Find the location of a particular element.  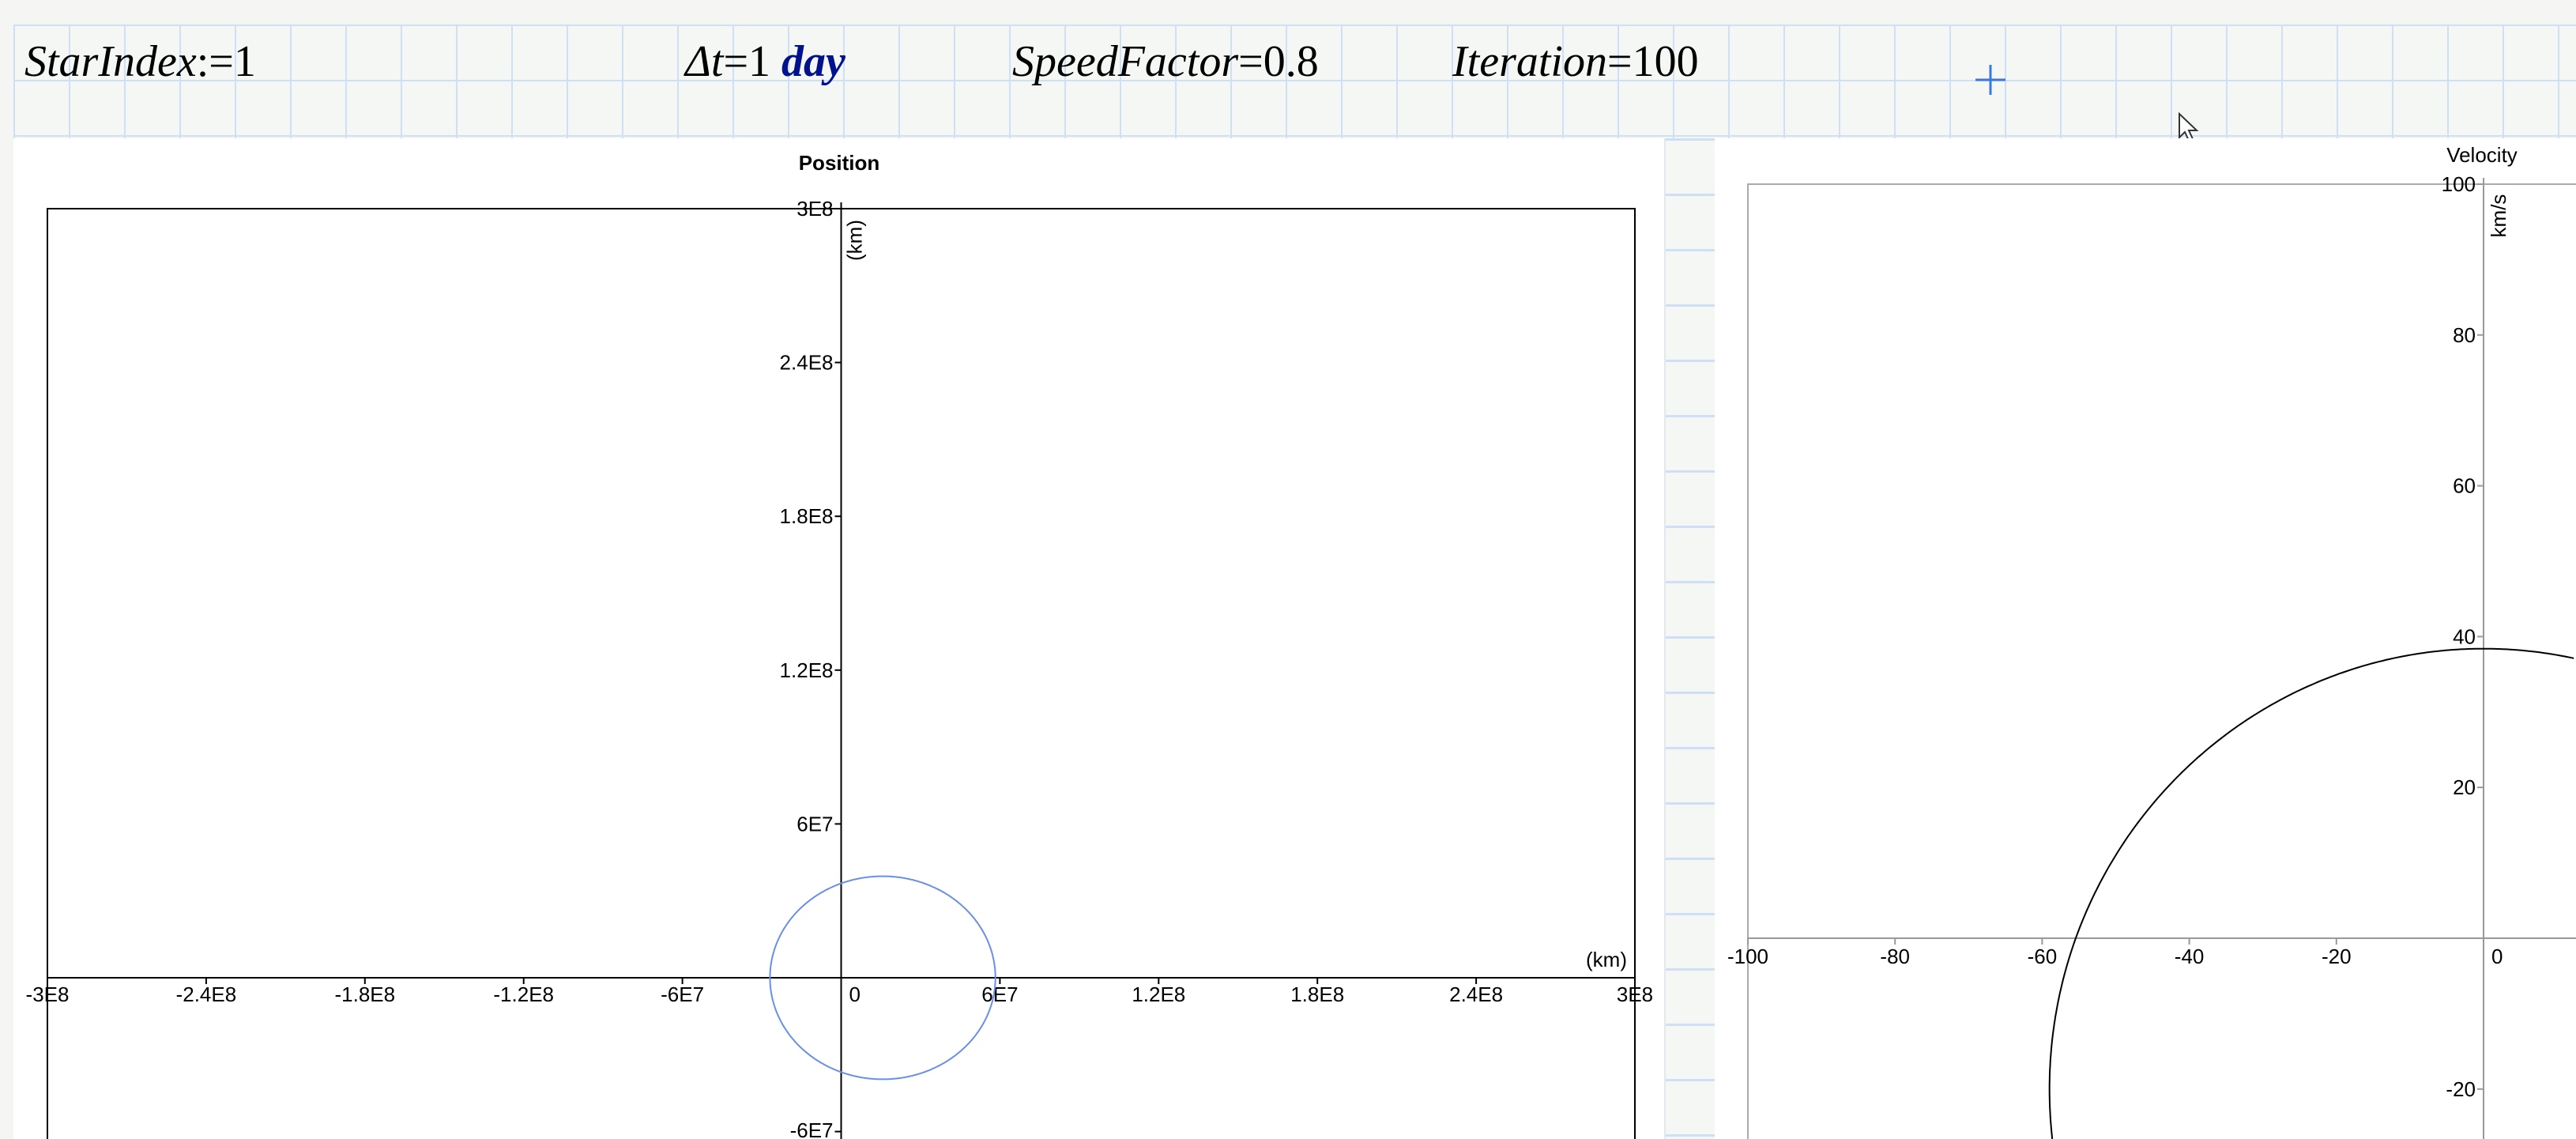

y-tick-label: 6E7 is located at coordinates (815, 823).